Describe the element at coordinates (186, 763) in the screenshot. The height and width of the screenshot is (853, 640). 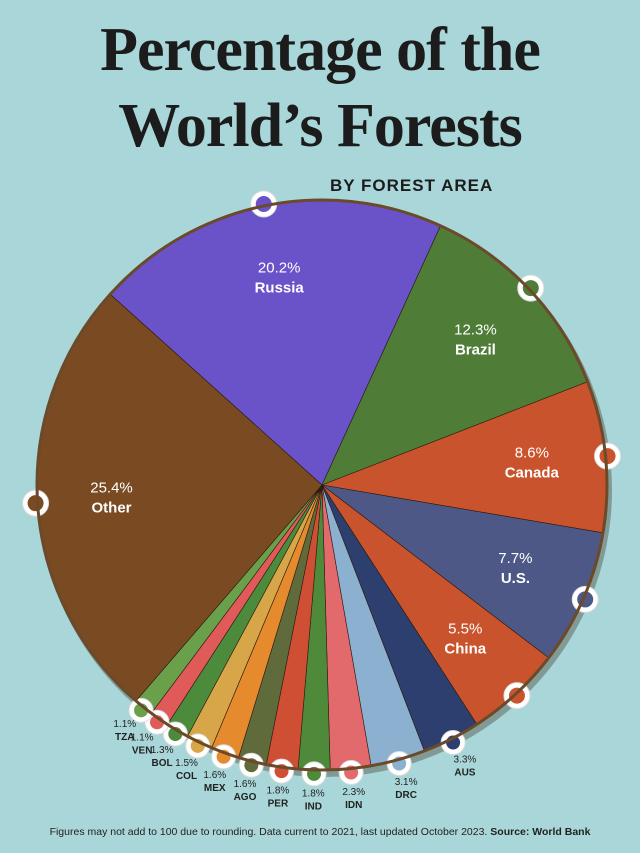
I see `value-label: 1.5%` at that location.